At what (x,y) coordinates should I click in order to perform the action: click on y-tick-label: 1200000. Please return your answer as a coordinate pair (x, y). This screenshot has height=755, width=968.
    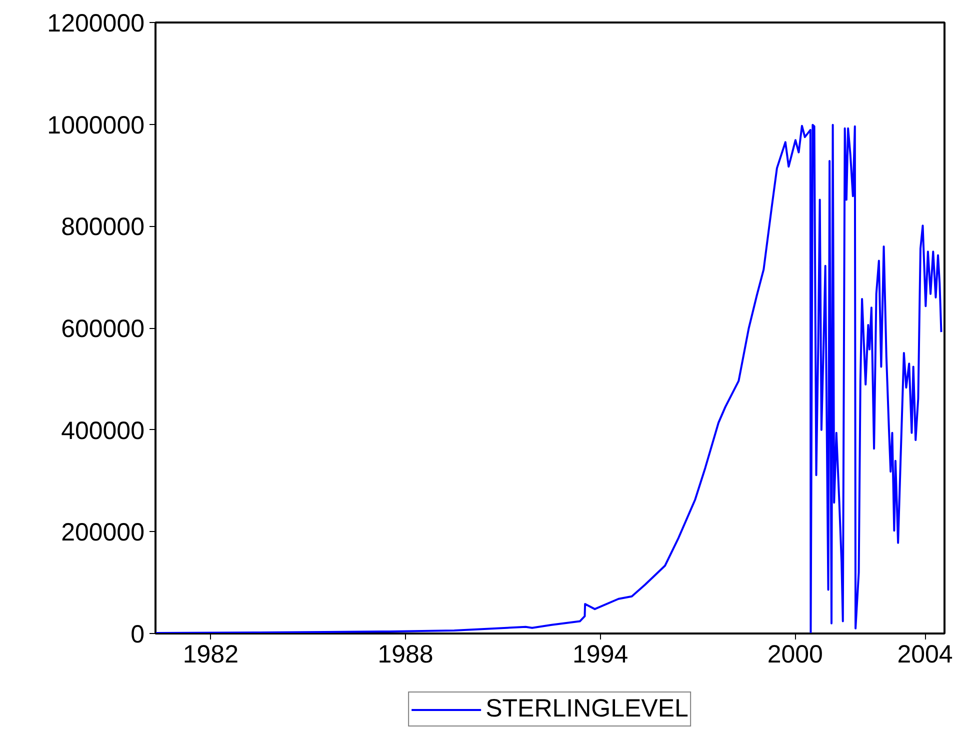
    Looking at the image, I should click on (95, 24).